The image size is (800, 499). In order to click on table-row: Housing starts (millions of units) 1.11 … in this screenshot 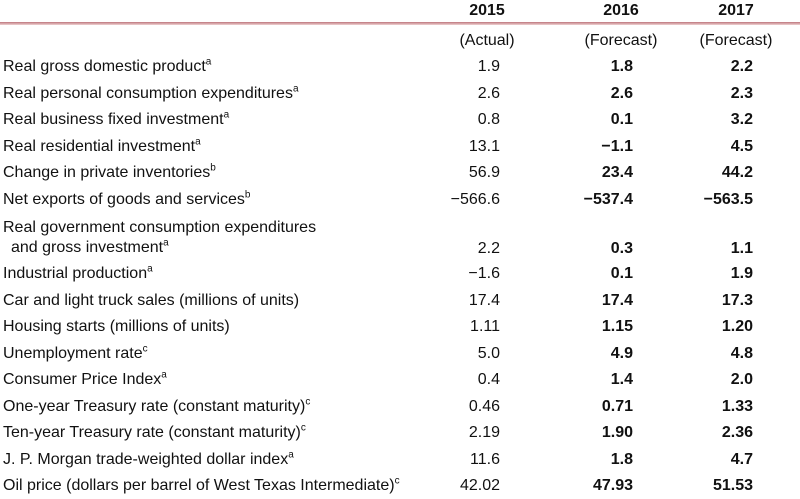, I will do `click(400, 327)`.